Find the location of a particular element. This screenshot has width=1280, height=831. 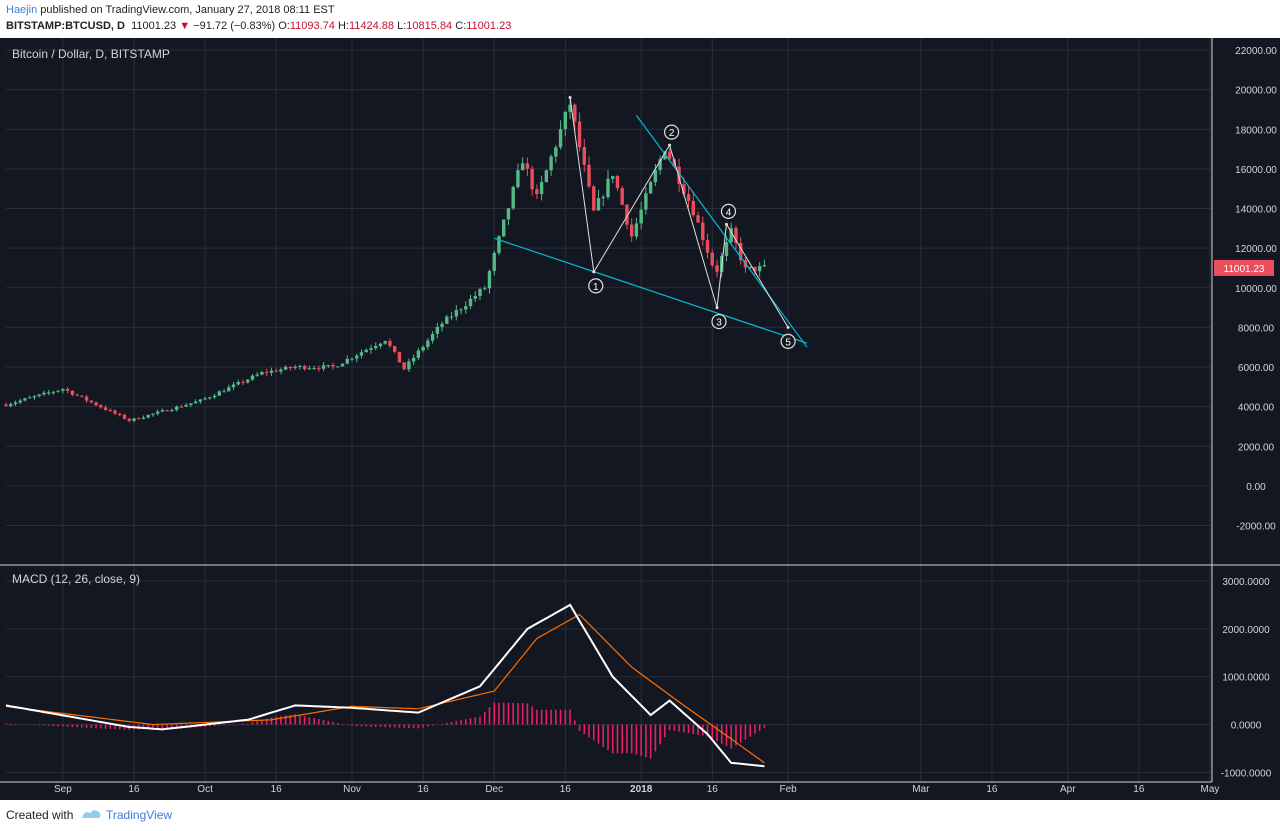

high-value: 11424.88 is located at coordinates (371, 26).